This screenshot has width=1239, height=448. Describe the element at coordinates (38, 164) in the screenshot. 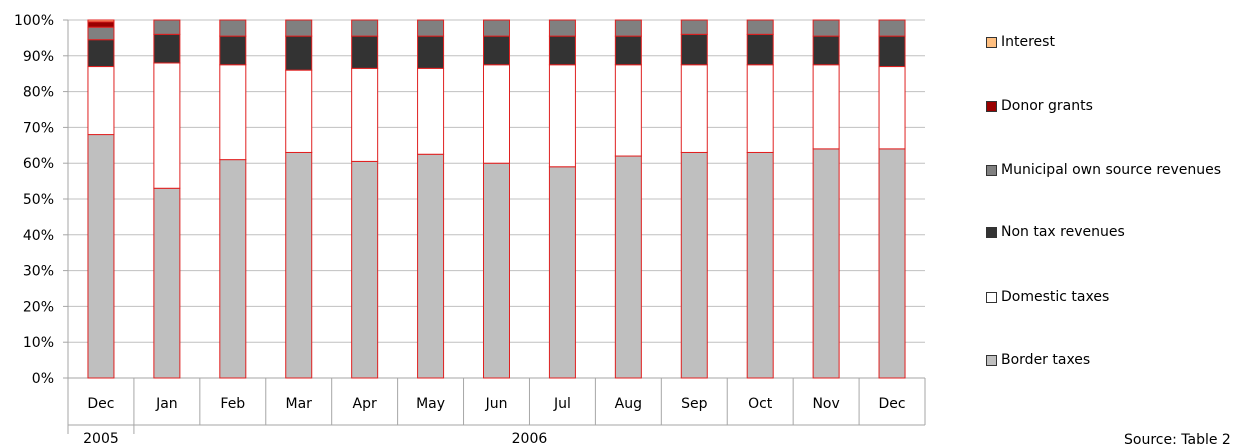

I see `y-tick-label: 60%` at that location.